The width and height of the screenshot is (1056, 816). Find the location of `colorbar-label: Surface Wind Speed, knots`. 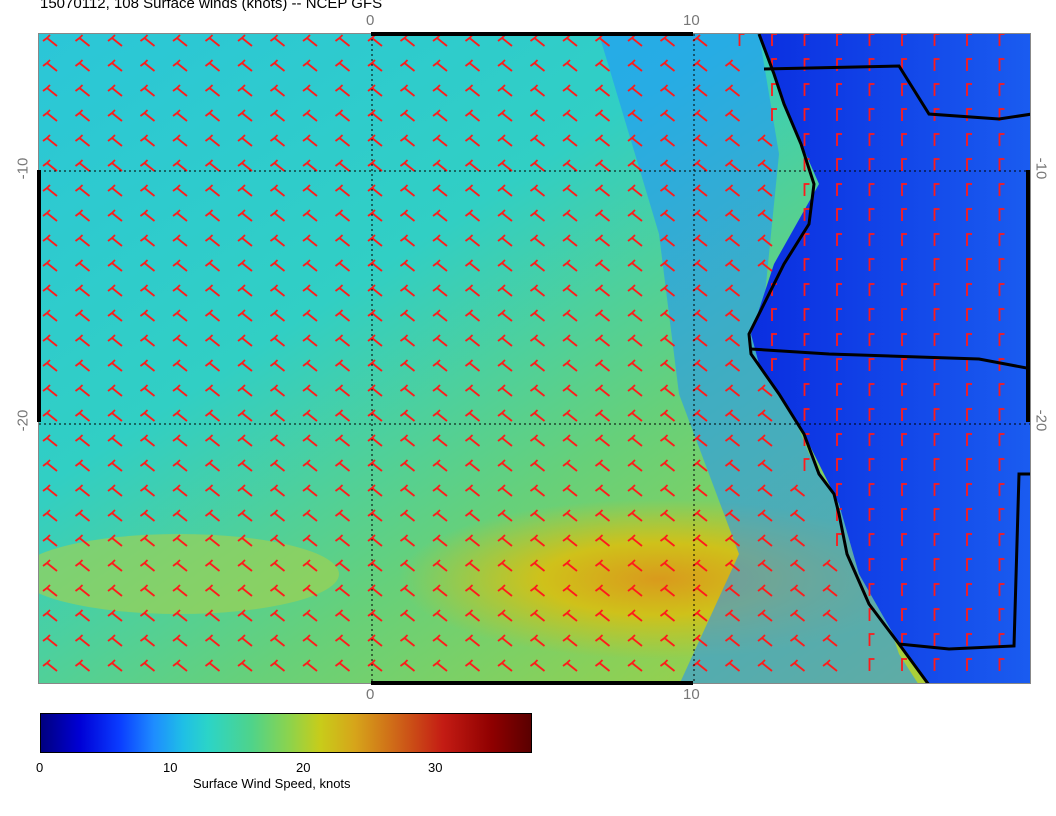

colorbar-label: Surface Wind Speed, knots is located at coordinates (272, 783).